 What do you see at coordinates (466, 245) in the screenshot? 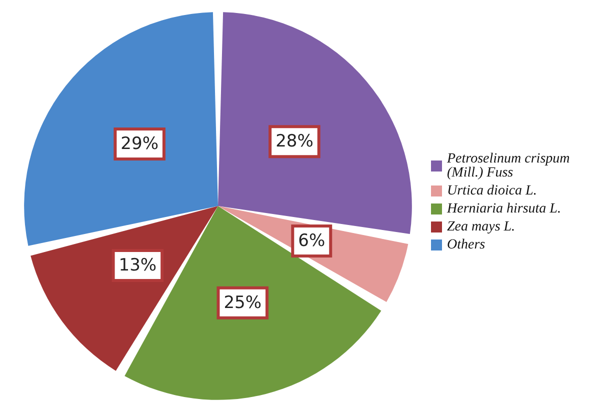
I see `legend-label: Others` at bounding box center [466, 245].